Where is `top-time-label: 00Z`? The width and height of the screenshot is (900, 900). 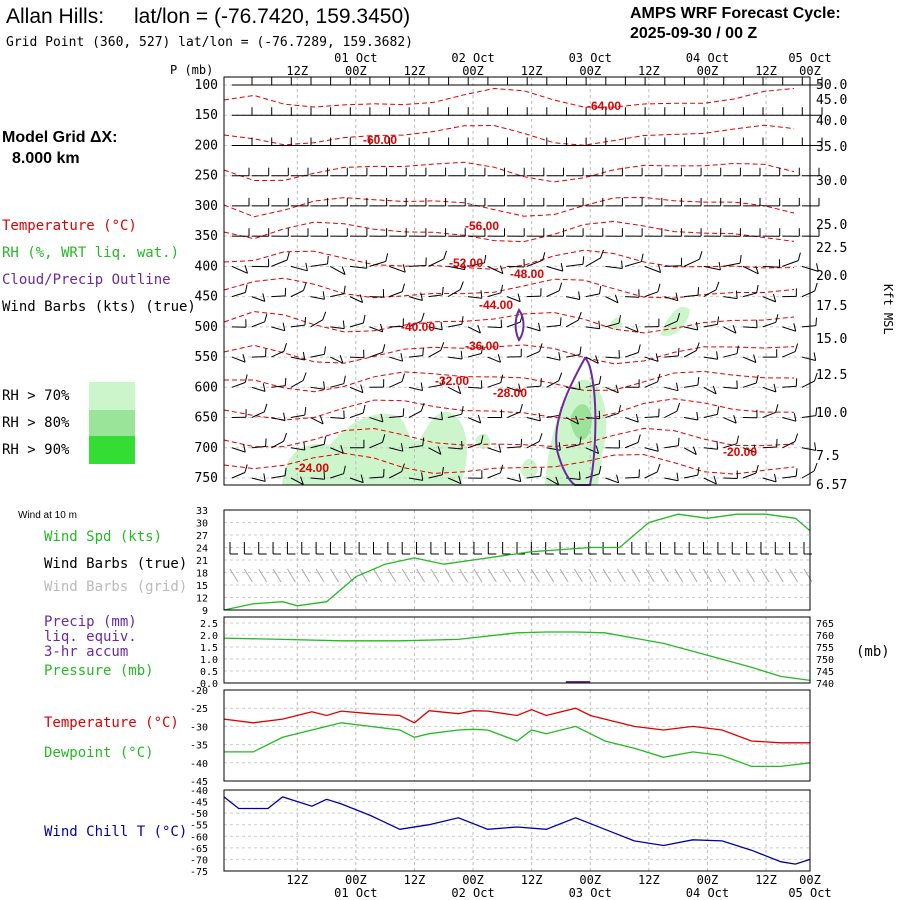 top-time-label: 00Z is located at coordinates (473, 71).